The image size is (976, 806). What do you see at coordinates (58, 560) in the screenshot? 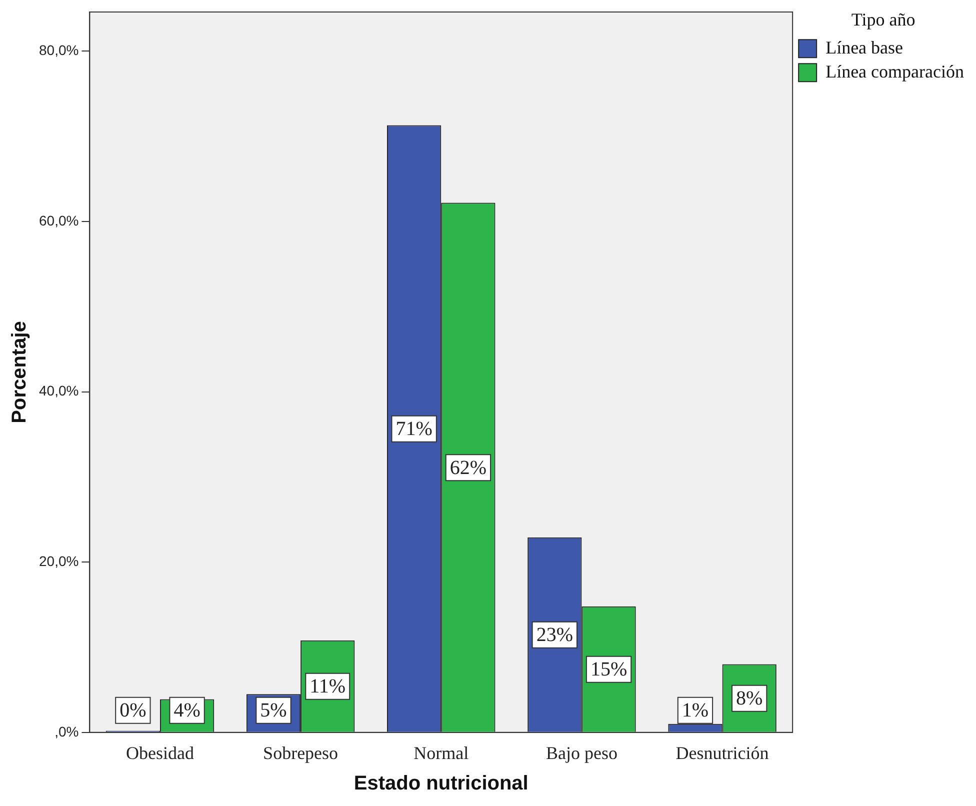
I see `y-tick-label: 20,0%` at bounding box center [58, 560].